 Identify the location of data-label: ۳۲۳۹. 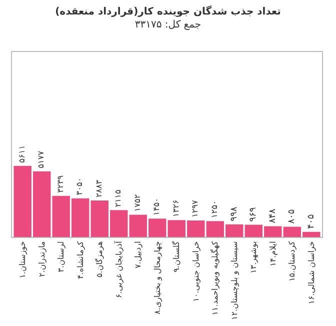
(59, 183).